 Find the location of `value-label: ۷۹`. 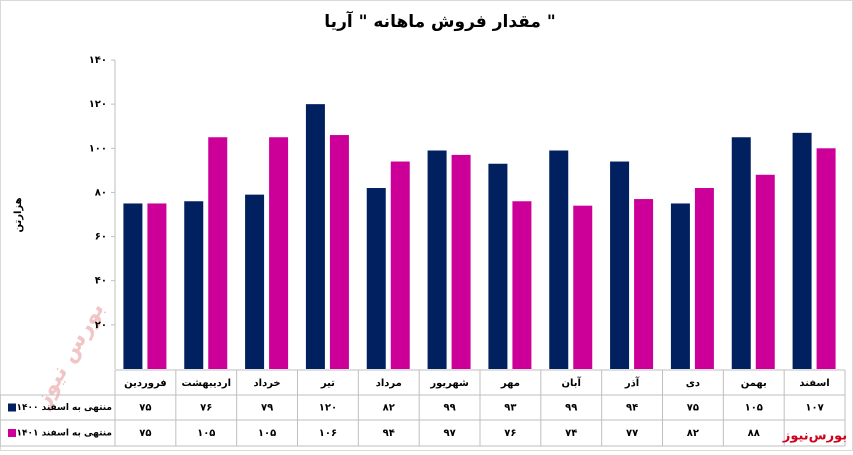

value-label: ۷۹ is located at coordinates (267, 408).